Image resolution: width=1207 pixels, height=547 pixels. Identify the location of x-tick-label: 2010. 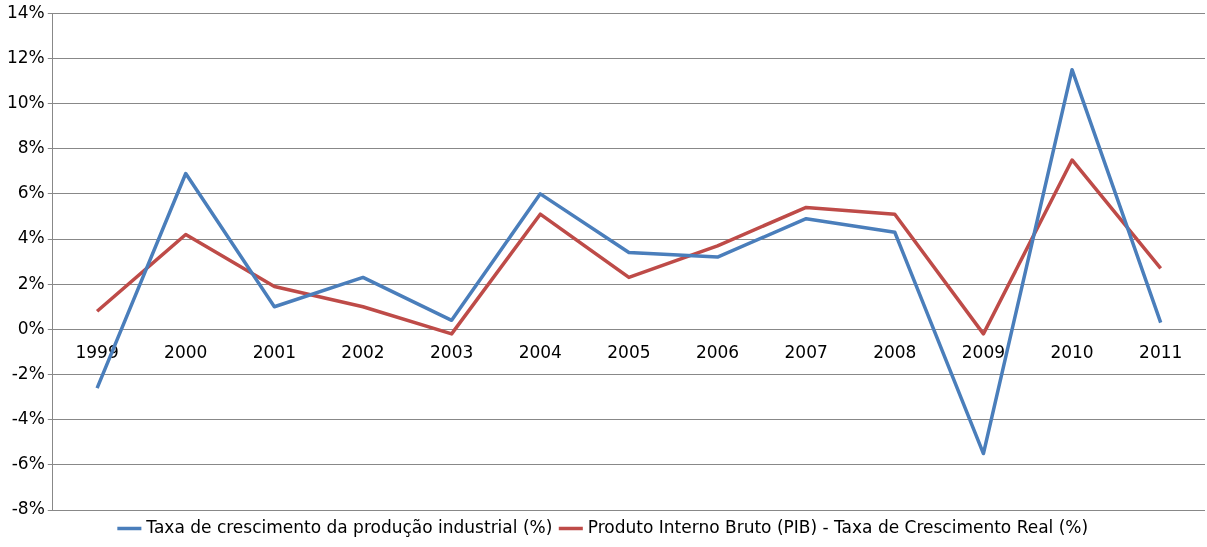
(1072, 351).